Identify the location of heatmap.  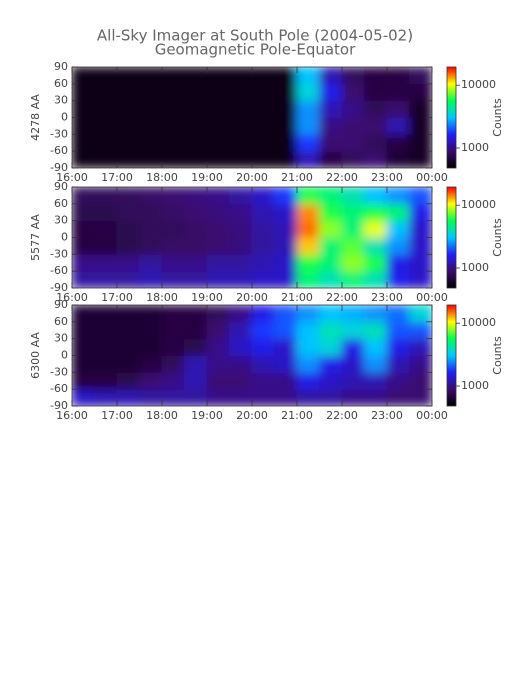
(252, 117).